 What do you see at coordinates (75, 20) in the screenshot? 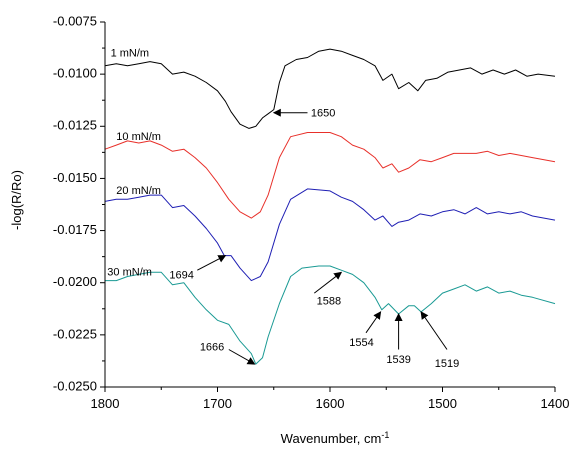
I see `y-tick-label: -0.0075` at bounding box center [75, 20].